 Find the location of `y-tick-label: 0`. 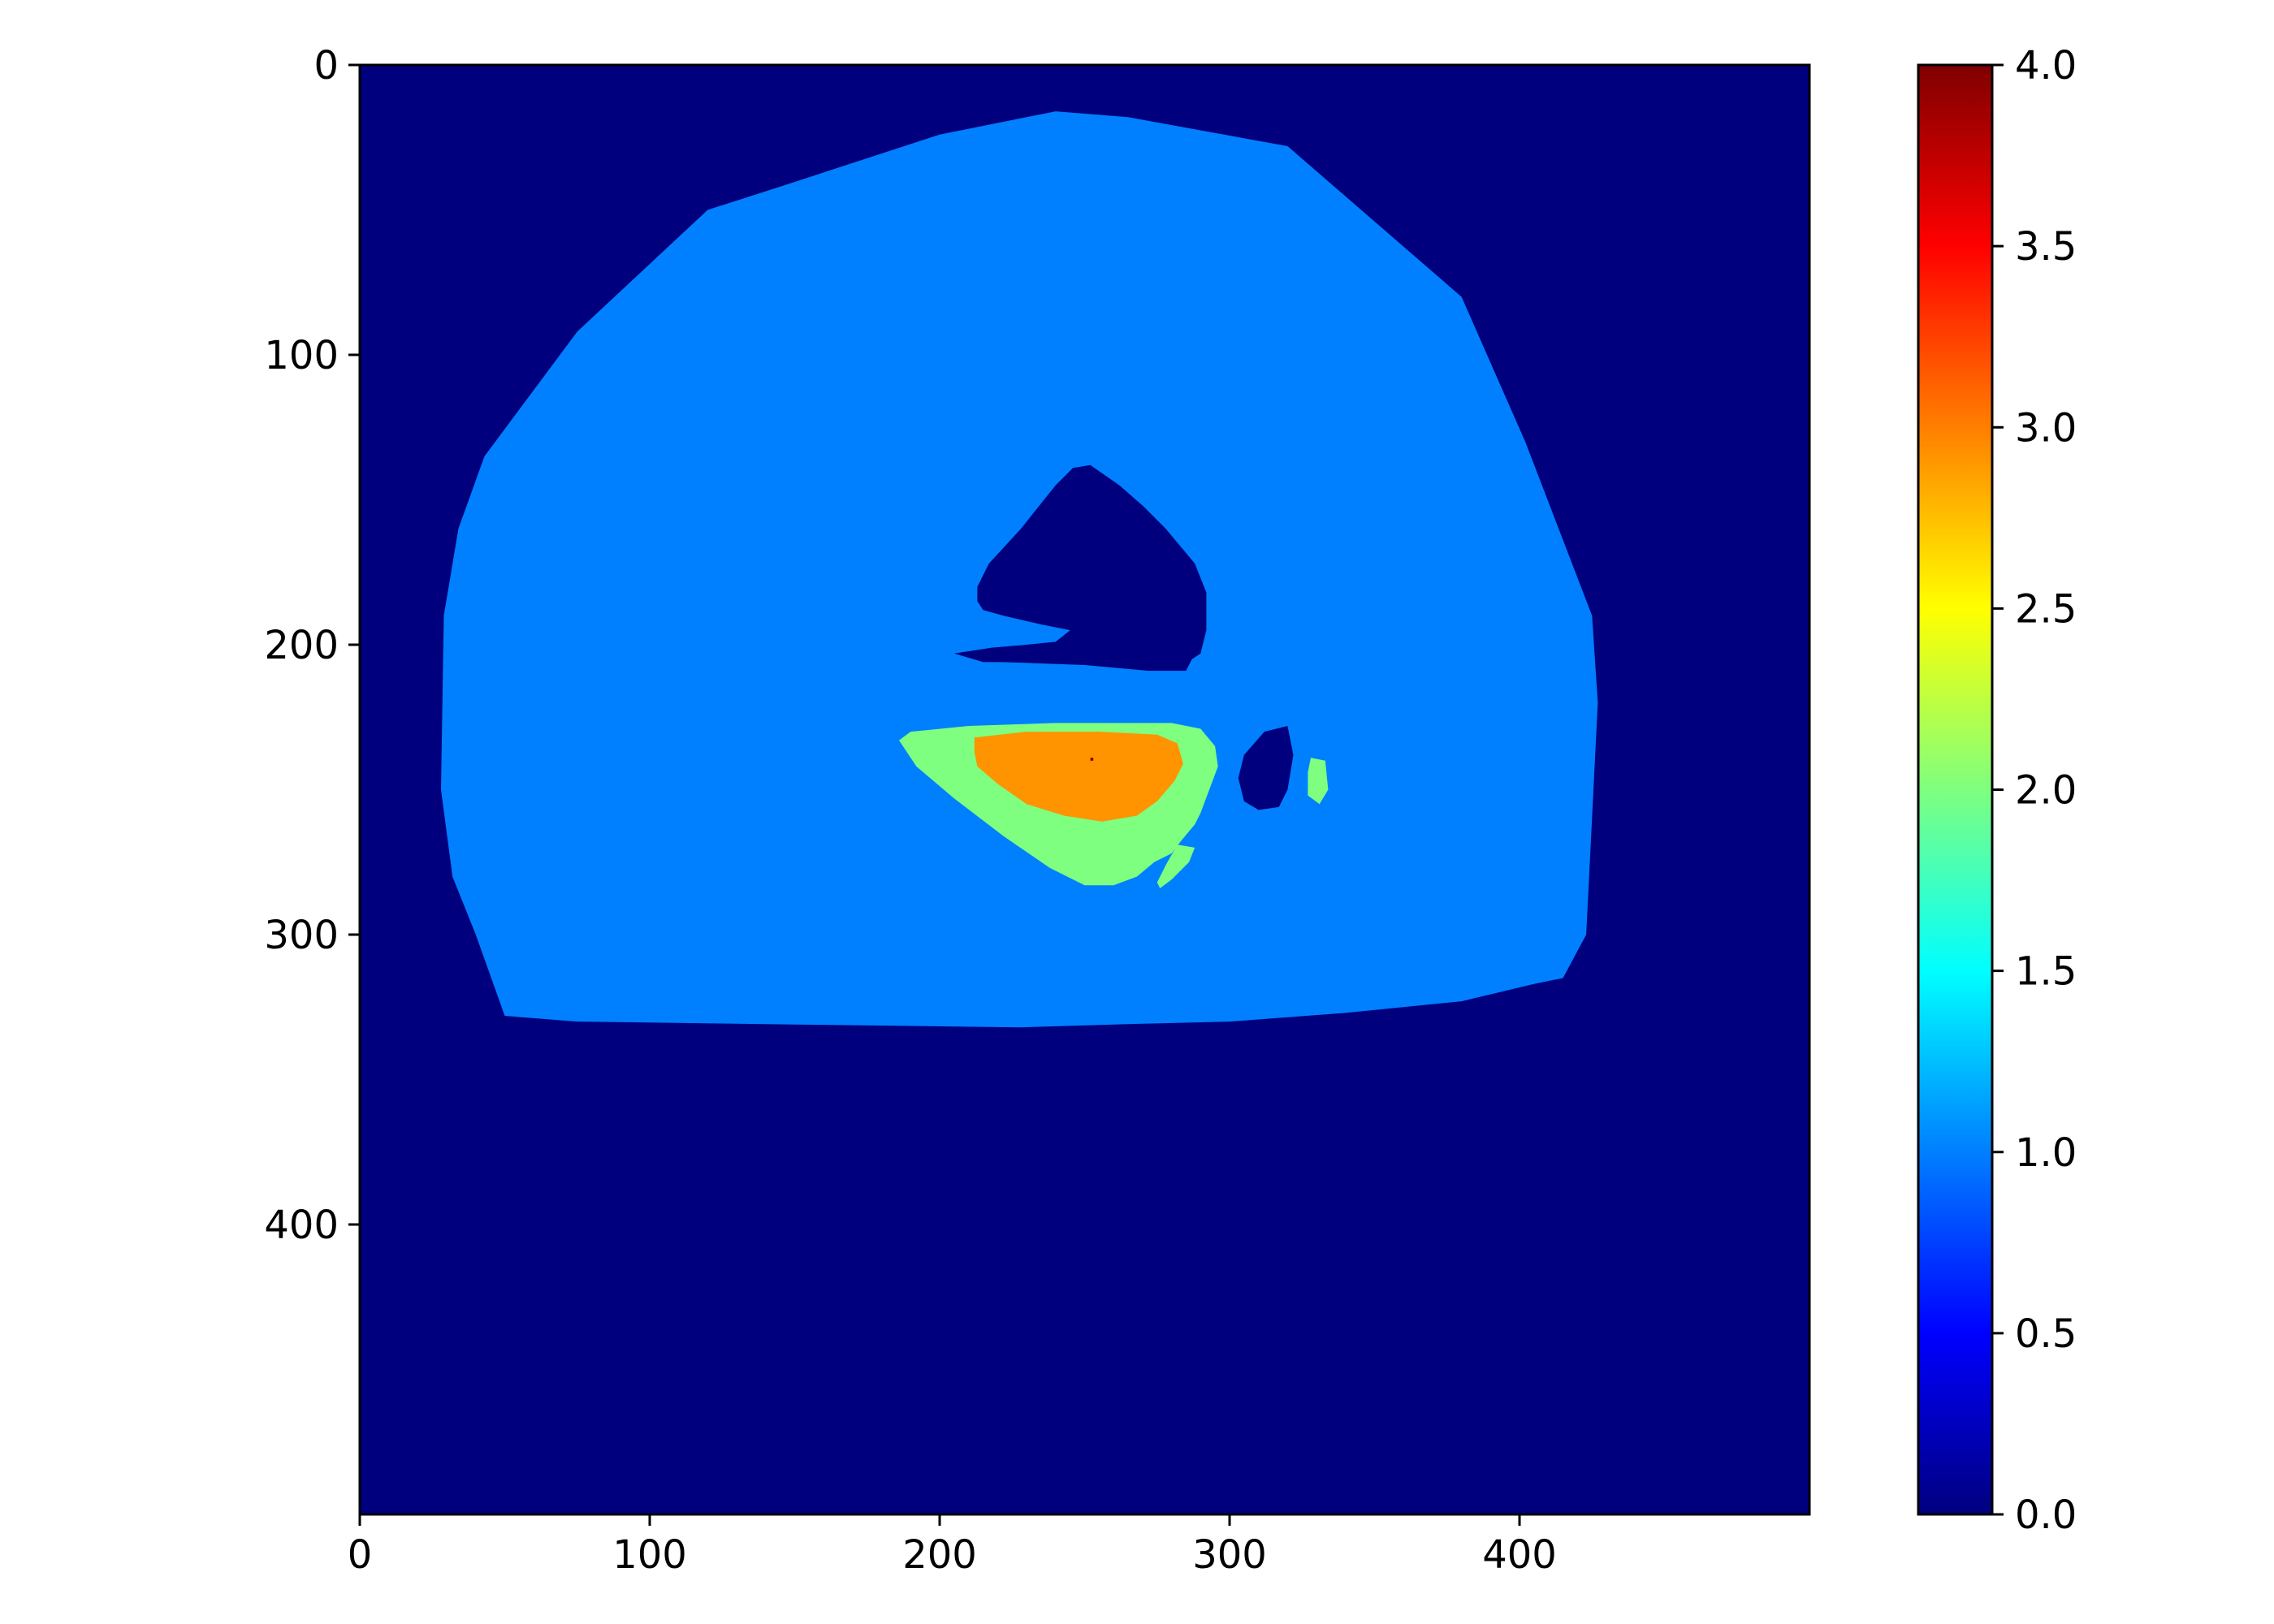

y-tick-label: 0 is located at coordinates (326, 66).